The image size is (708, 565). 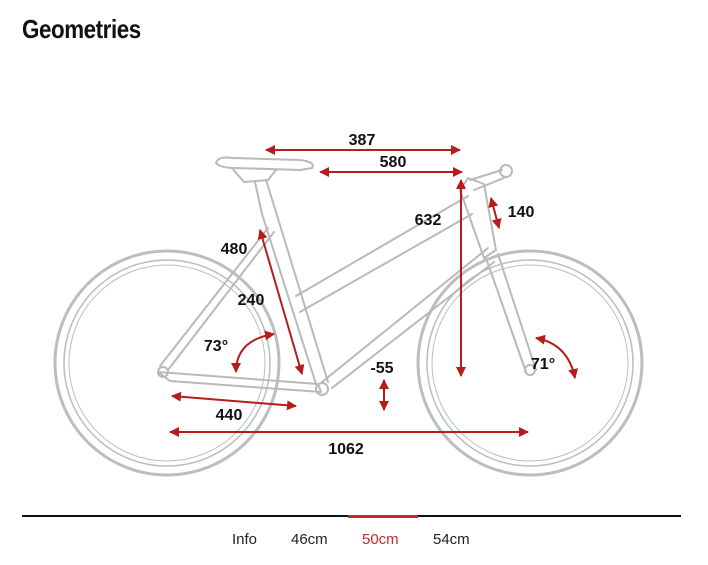 I want to click on front-wheel, so click(x=530, y=363).